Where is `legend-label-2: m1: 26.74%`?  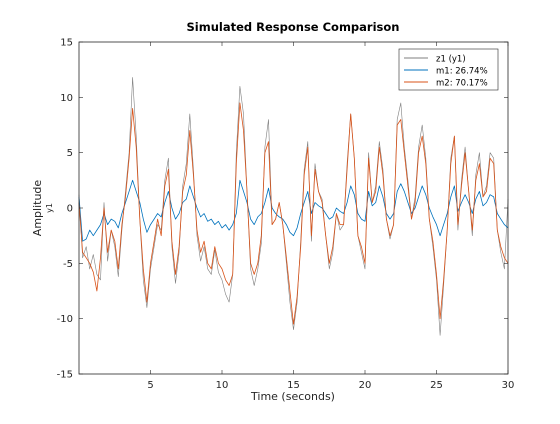
legend-label-2: m1: 26.74% is located at coordinates (462, 72).